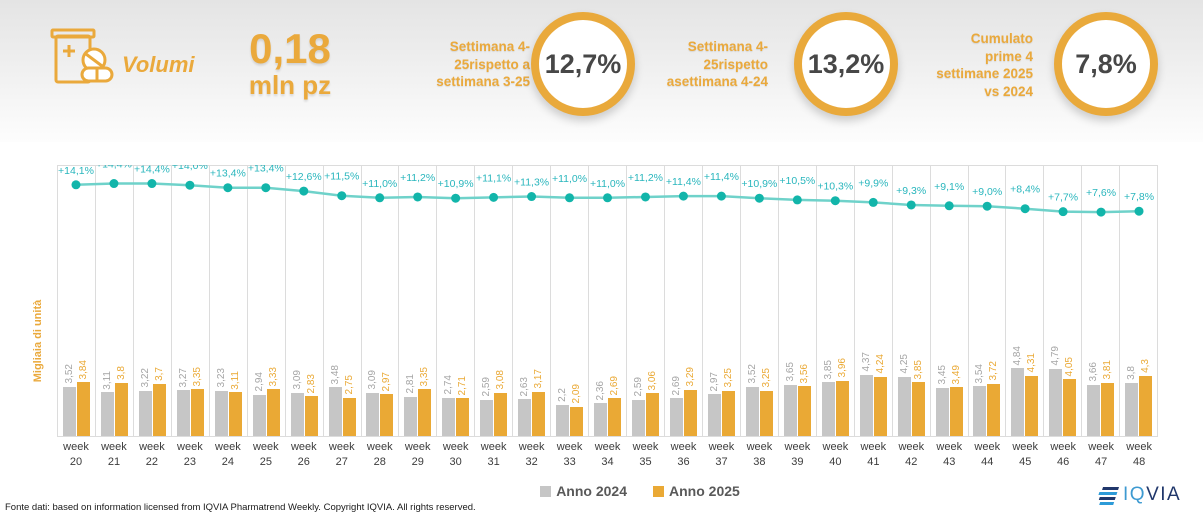 This screenshot has height=517, width=1203. I want to click on bar-value-label: 2,81, so click(411, 384).